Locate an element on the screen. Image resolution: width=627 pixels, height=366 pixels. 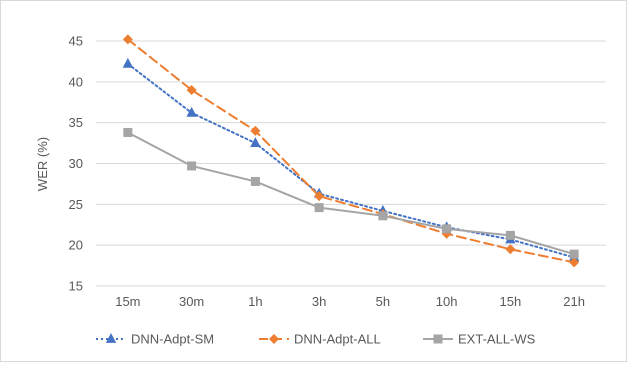
y-tick-label-25: 25 is located at coordinates (76, 204).